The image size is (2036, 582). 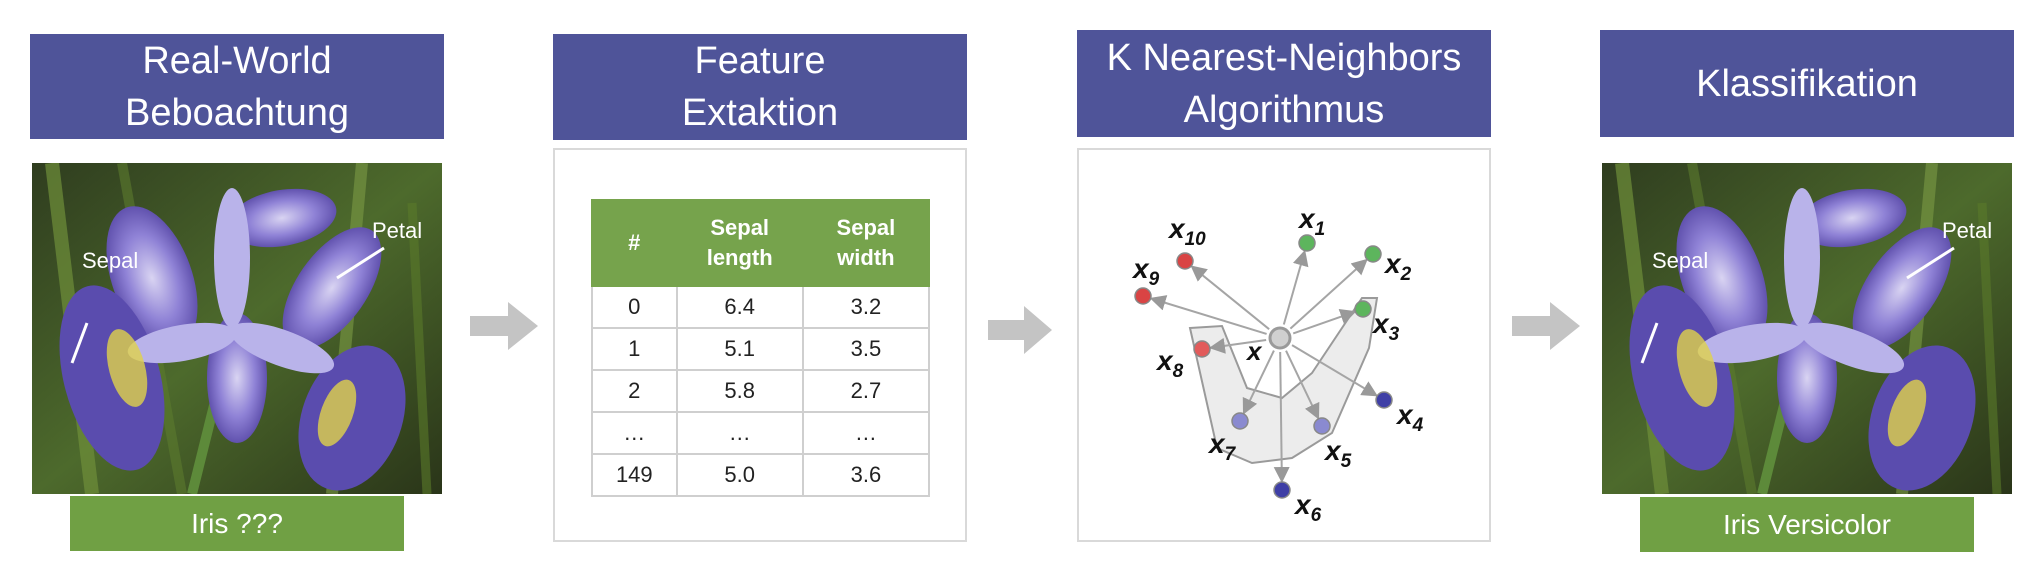 I want to click on step-3-title-line1: K Nearest-Neighbors, so click(x=1284, y=57).